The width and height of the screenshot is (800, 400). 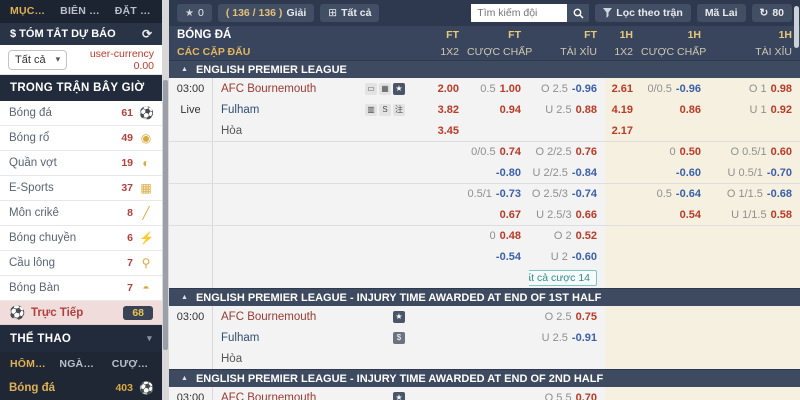 I want to click on tv-icon: ▭, so click(x=371, y=88).